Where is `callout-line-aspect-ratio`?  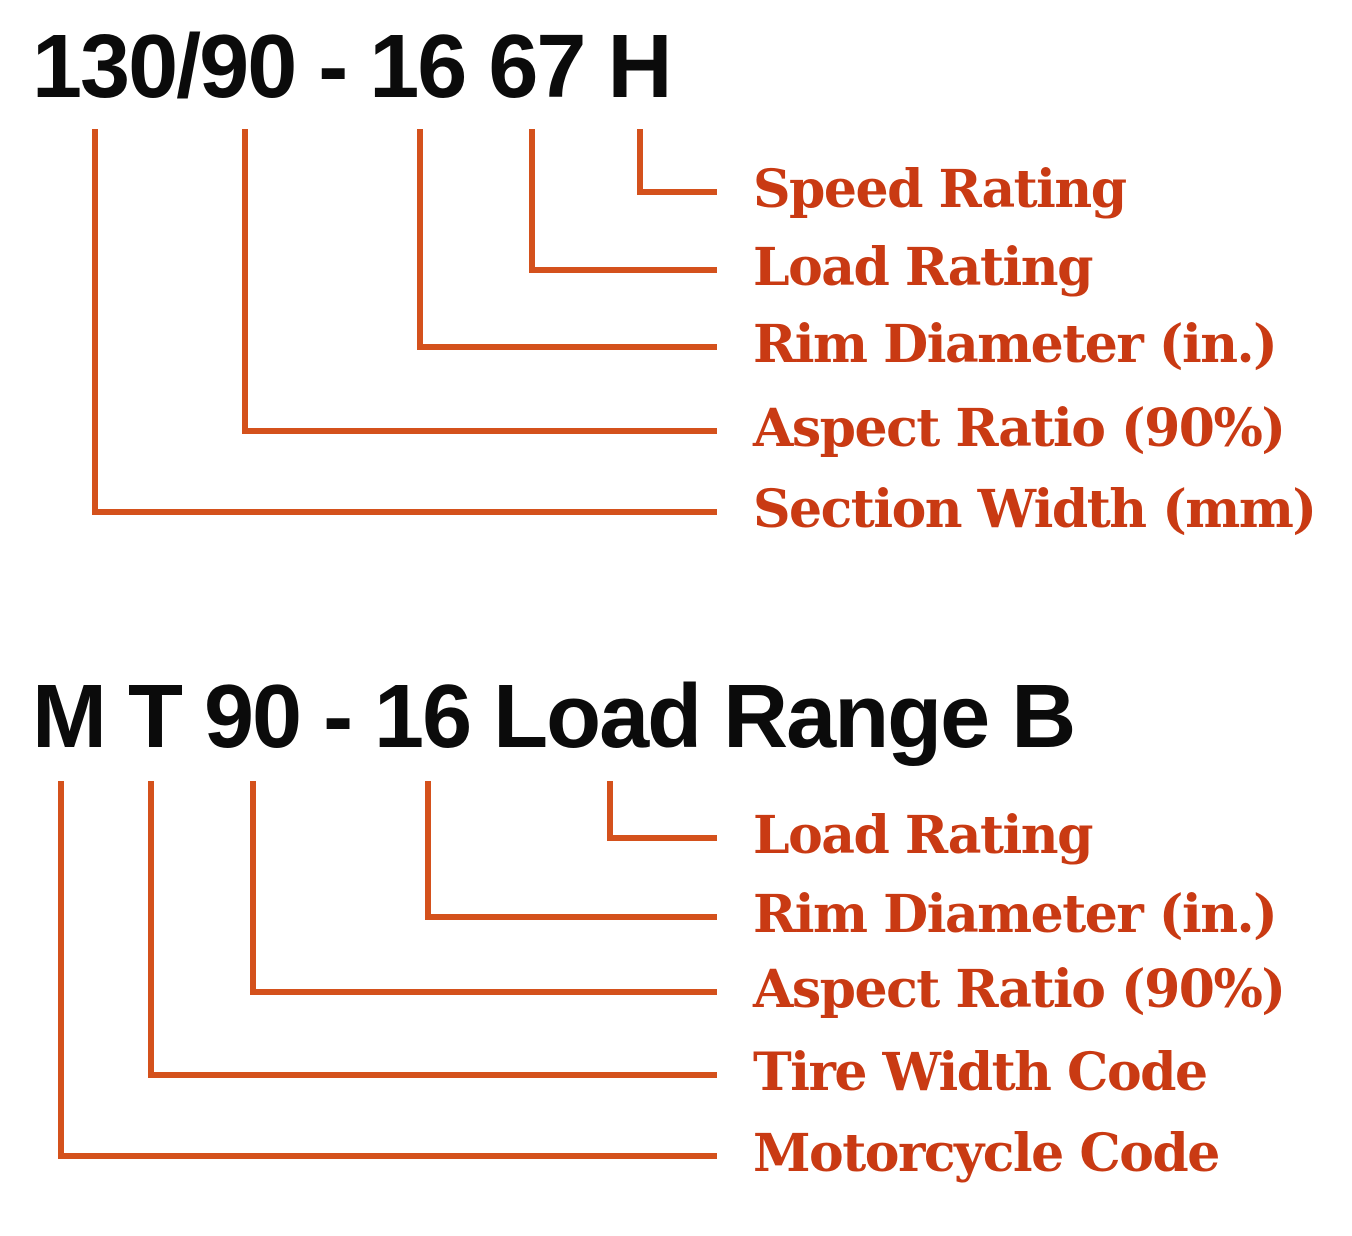
callout-line-aspect-ratio is located at coordinates (479, 281).